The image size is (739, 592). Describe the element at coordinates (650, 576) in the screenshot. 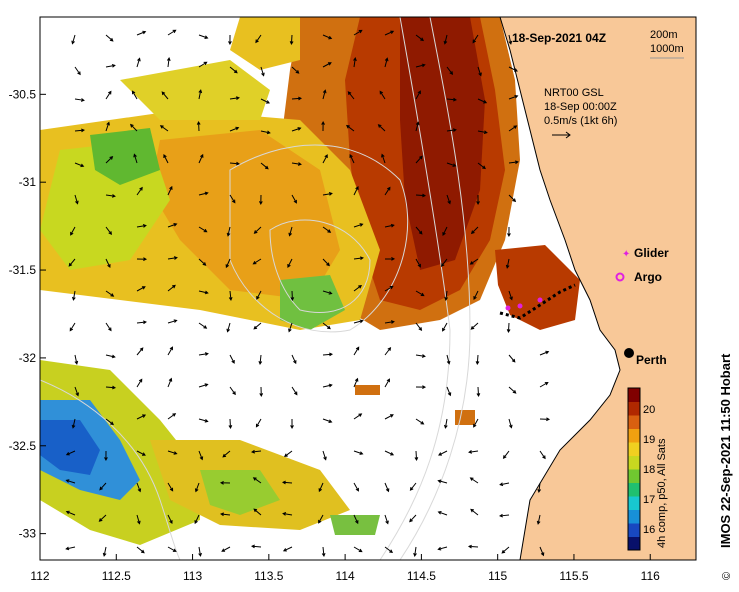

I see `x-tick-label: 116` at that location.